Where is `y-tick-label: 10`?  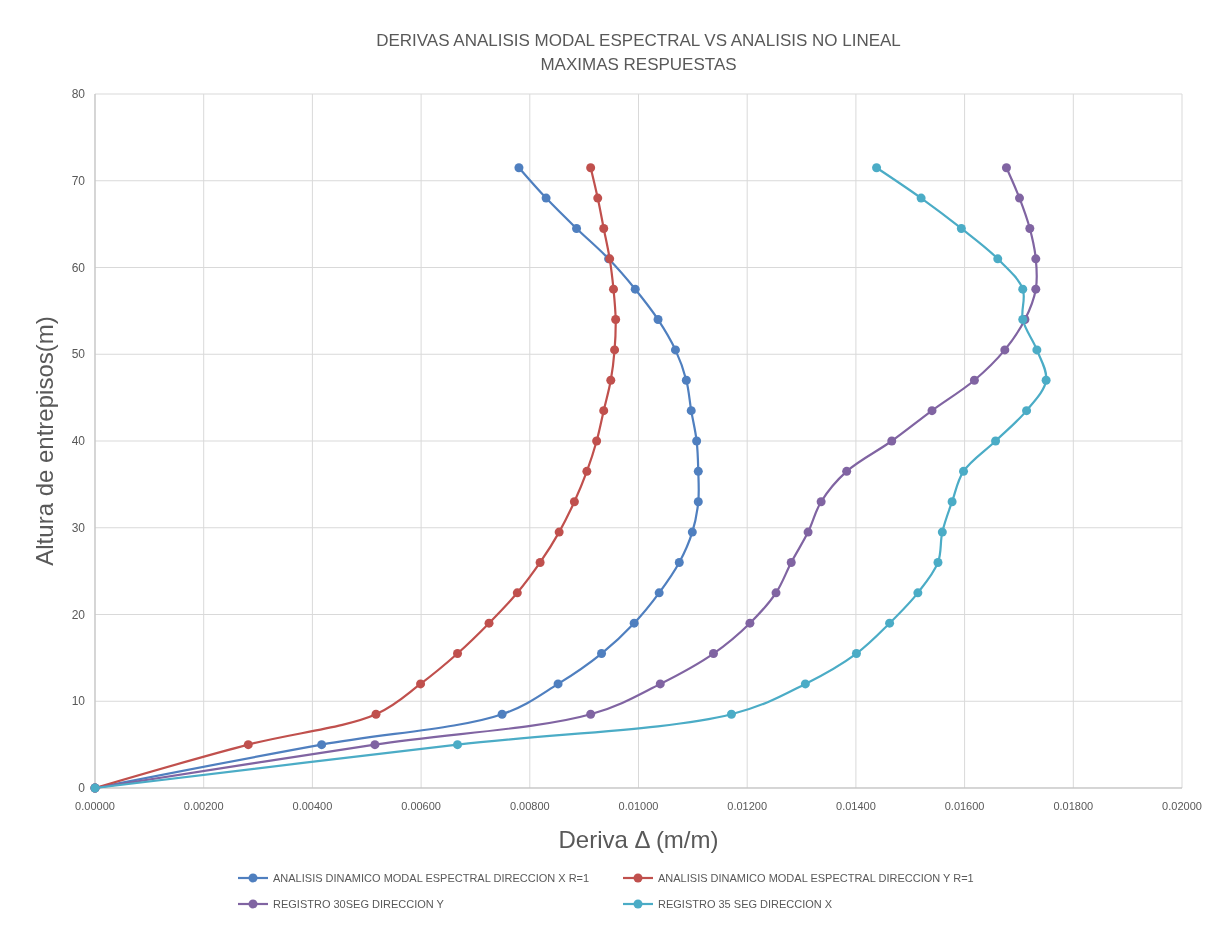 y-tick-label: 10 is located at coordinates (78, 701).